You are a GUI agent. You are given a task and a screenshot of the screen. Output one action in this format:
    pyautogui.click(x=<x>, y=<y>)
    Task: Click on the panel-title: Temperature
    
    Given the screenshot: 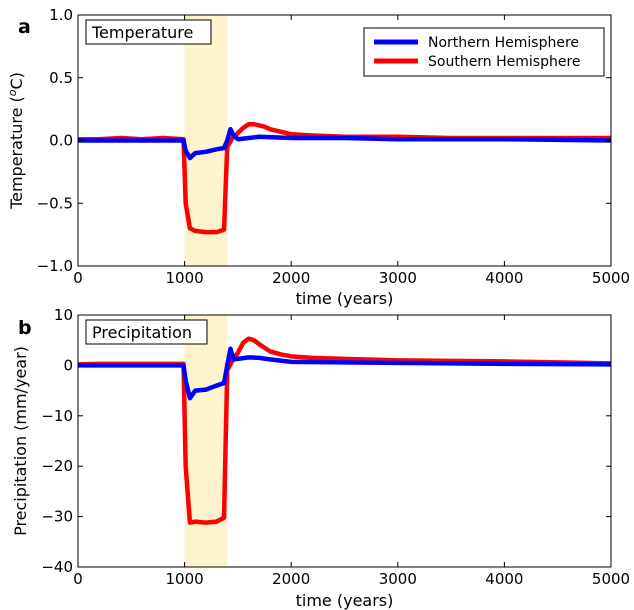 What is the action you would take?
    pyautogui.click(x=142, y=32)
    